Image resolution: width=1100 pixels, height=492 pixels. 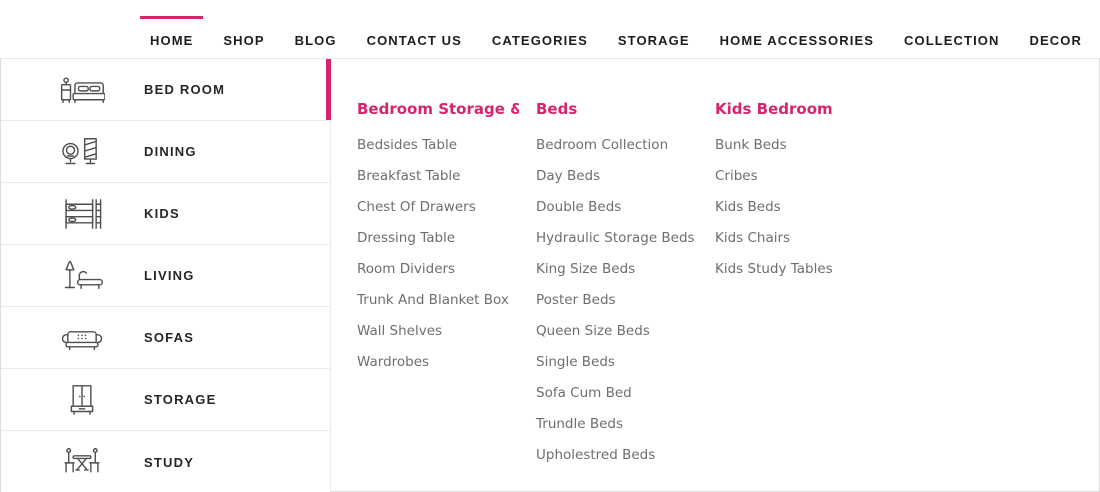 What do you see at coordinates (433, 300) in the screenshot?
I see `menu-link: Trunk And Blanket Box` at bounding box center [433, 300].